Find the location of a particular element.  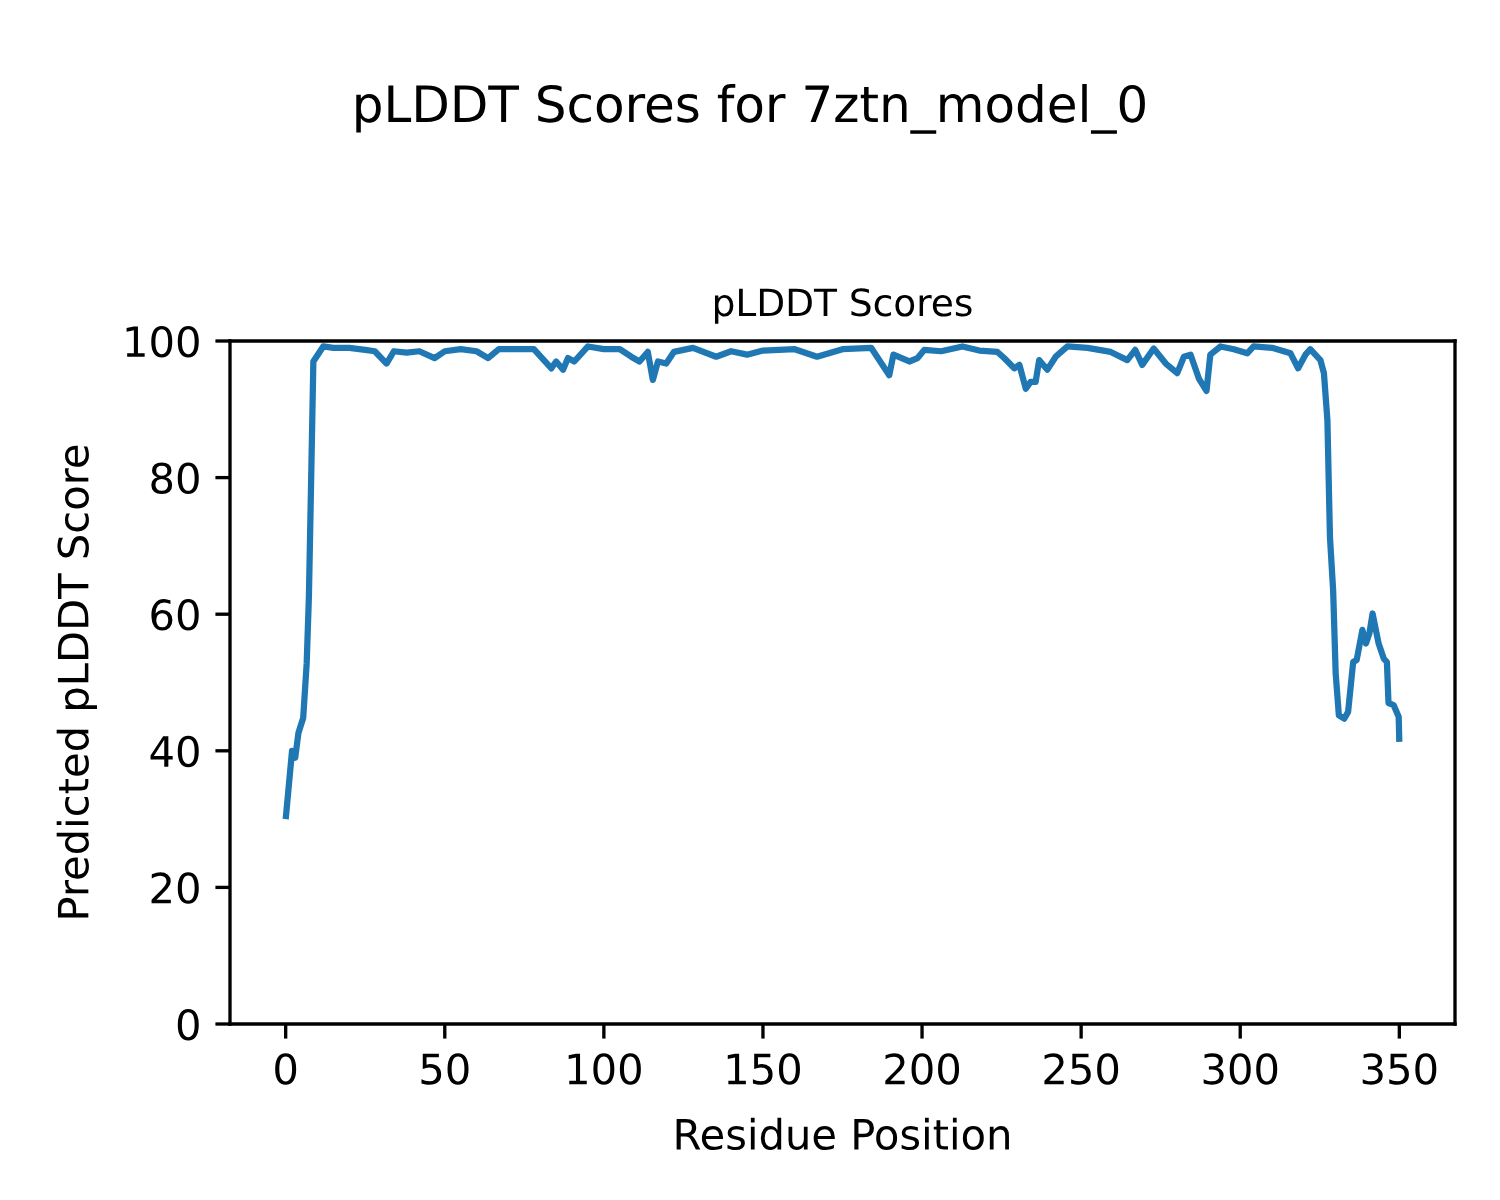

y-tick-label: 20 is located at coordinates (175, 888).